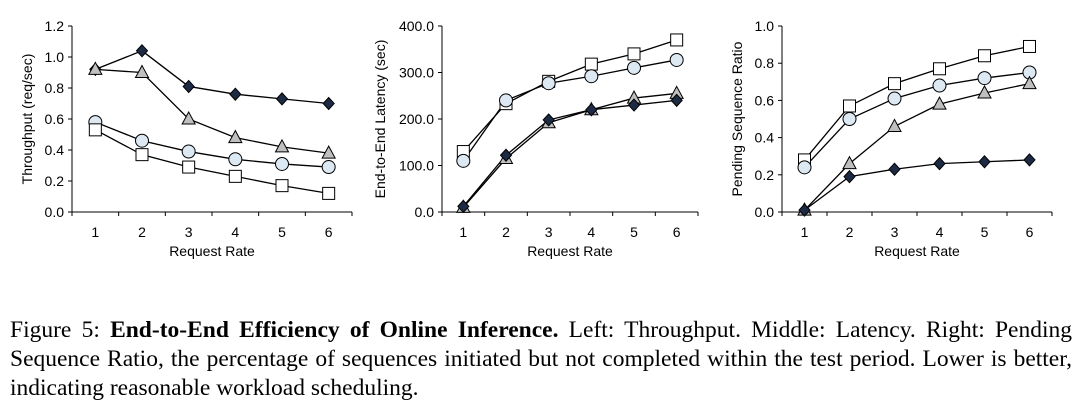 The image size is (1080, 420). What do you see at coordinates (416, 73) in the screenshot?
I see `y-tick-label: 300.0` at bounding box center [416, 73].